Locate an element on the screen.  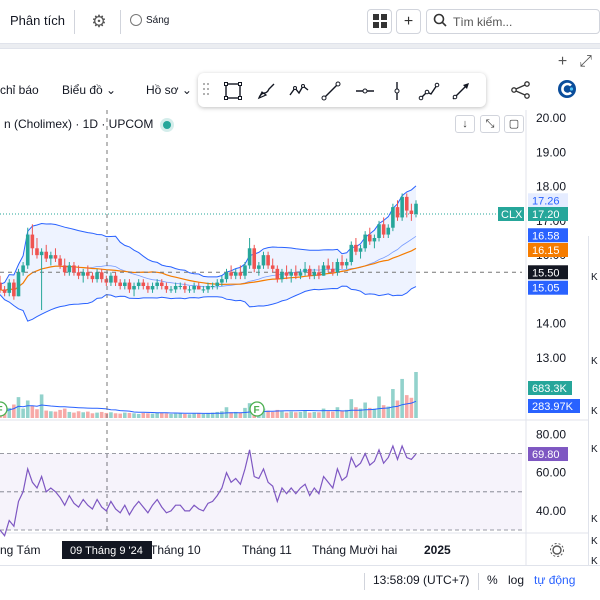
arrow-tool-icon is located at coordinates (461, 91).